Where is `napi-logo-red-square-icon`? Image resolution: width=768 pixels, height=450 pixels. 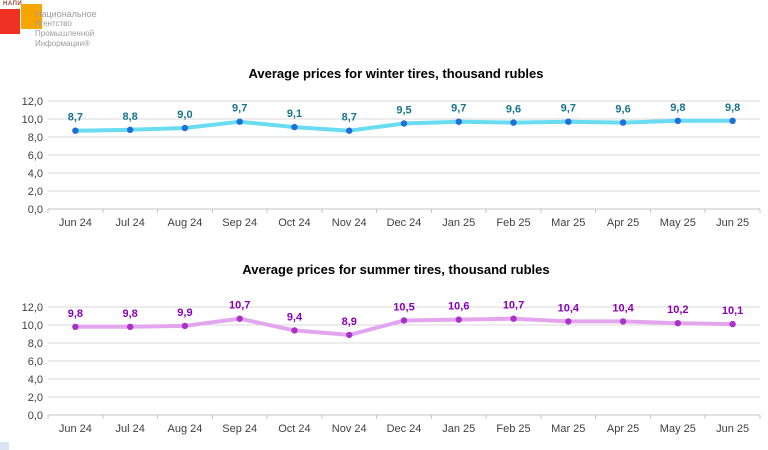
napi-logo-red-square-icon is located at coordinates (10, 21).